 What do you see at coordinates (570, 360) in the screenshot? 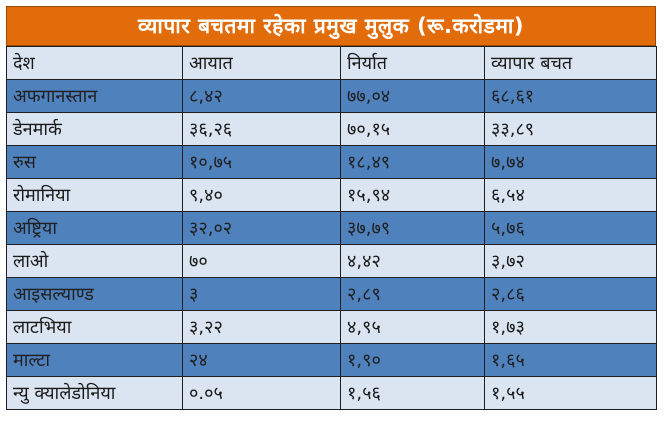
I see `surplus-cell: १,६५` at bounding box center [570, 360].